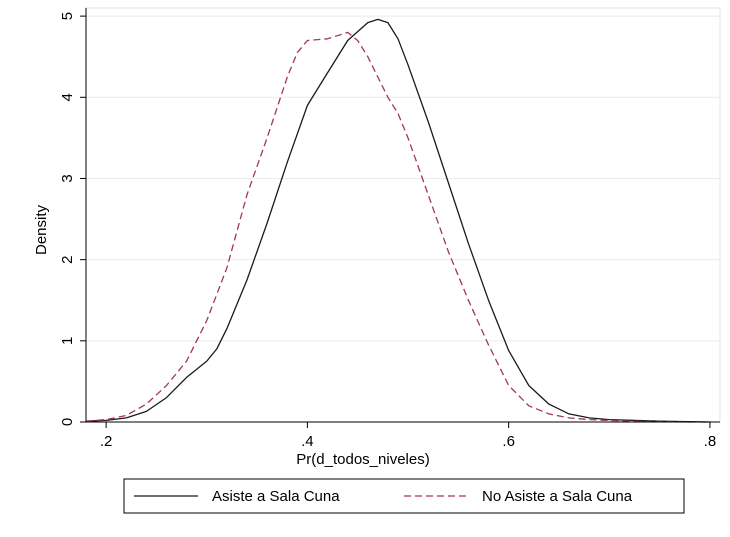 Image resolution: width=730 pixels, height=537 pixels. What do you see at coordinates (307, 441) in the screenshot?
I see `x-tick-label: .4` at bounding box center [307, 441].